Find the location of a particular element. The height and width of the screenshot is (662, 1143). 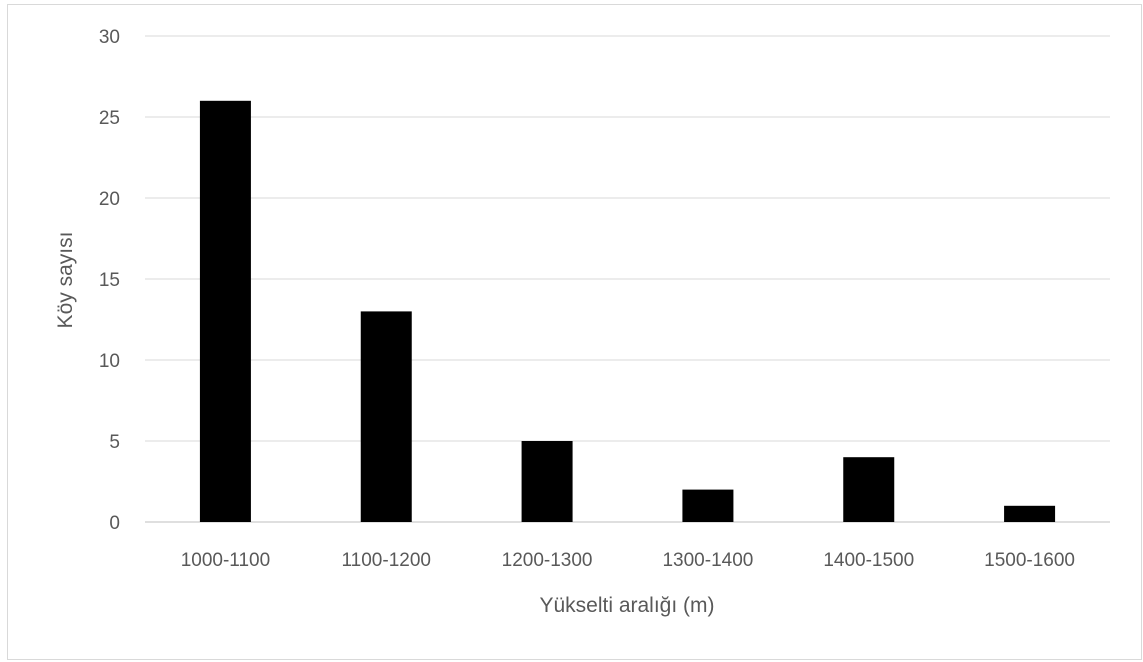

y-tick-label: 15 is located at coordinates (109, 280).